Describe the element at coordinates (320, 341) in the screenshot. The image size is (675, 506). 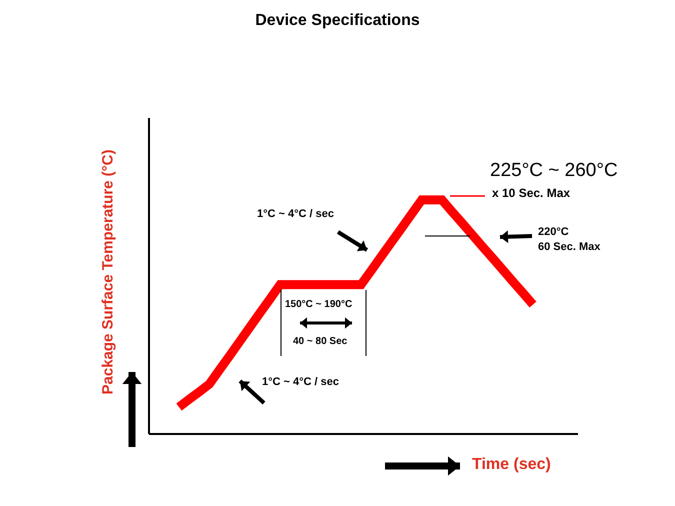
I see `annotation: 40 ~ 80 Sec` at that location.